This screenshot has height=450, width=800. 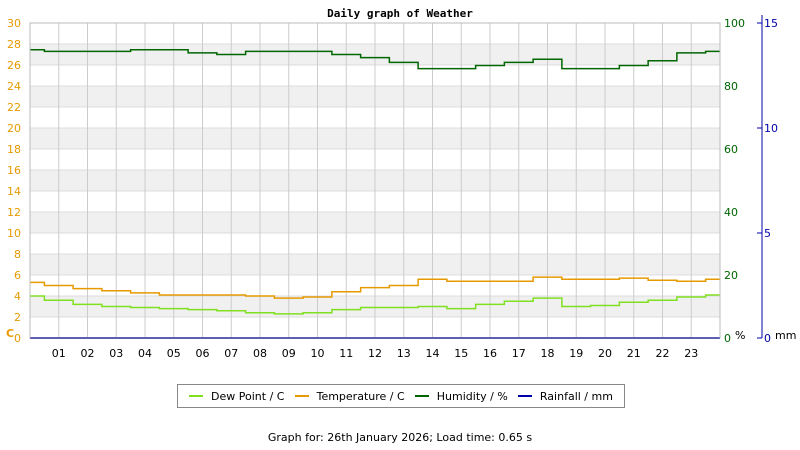 I want to click on x-tick-label: 21, so click(x=634, y=353).